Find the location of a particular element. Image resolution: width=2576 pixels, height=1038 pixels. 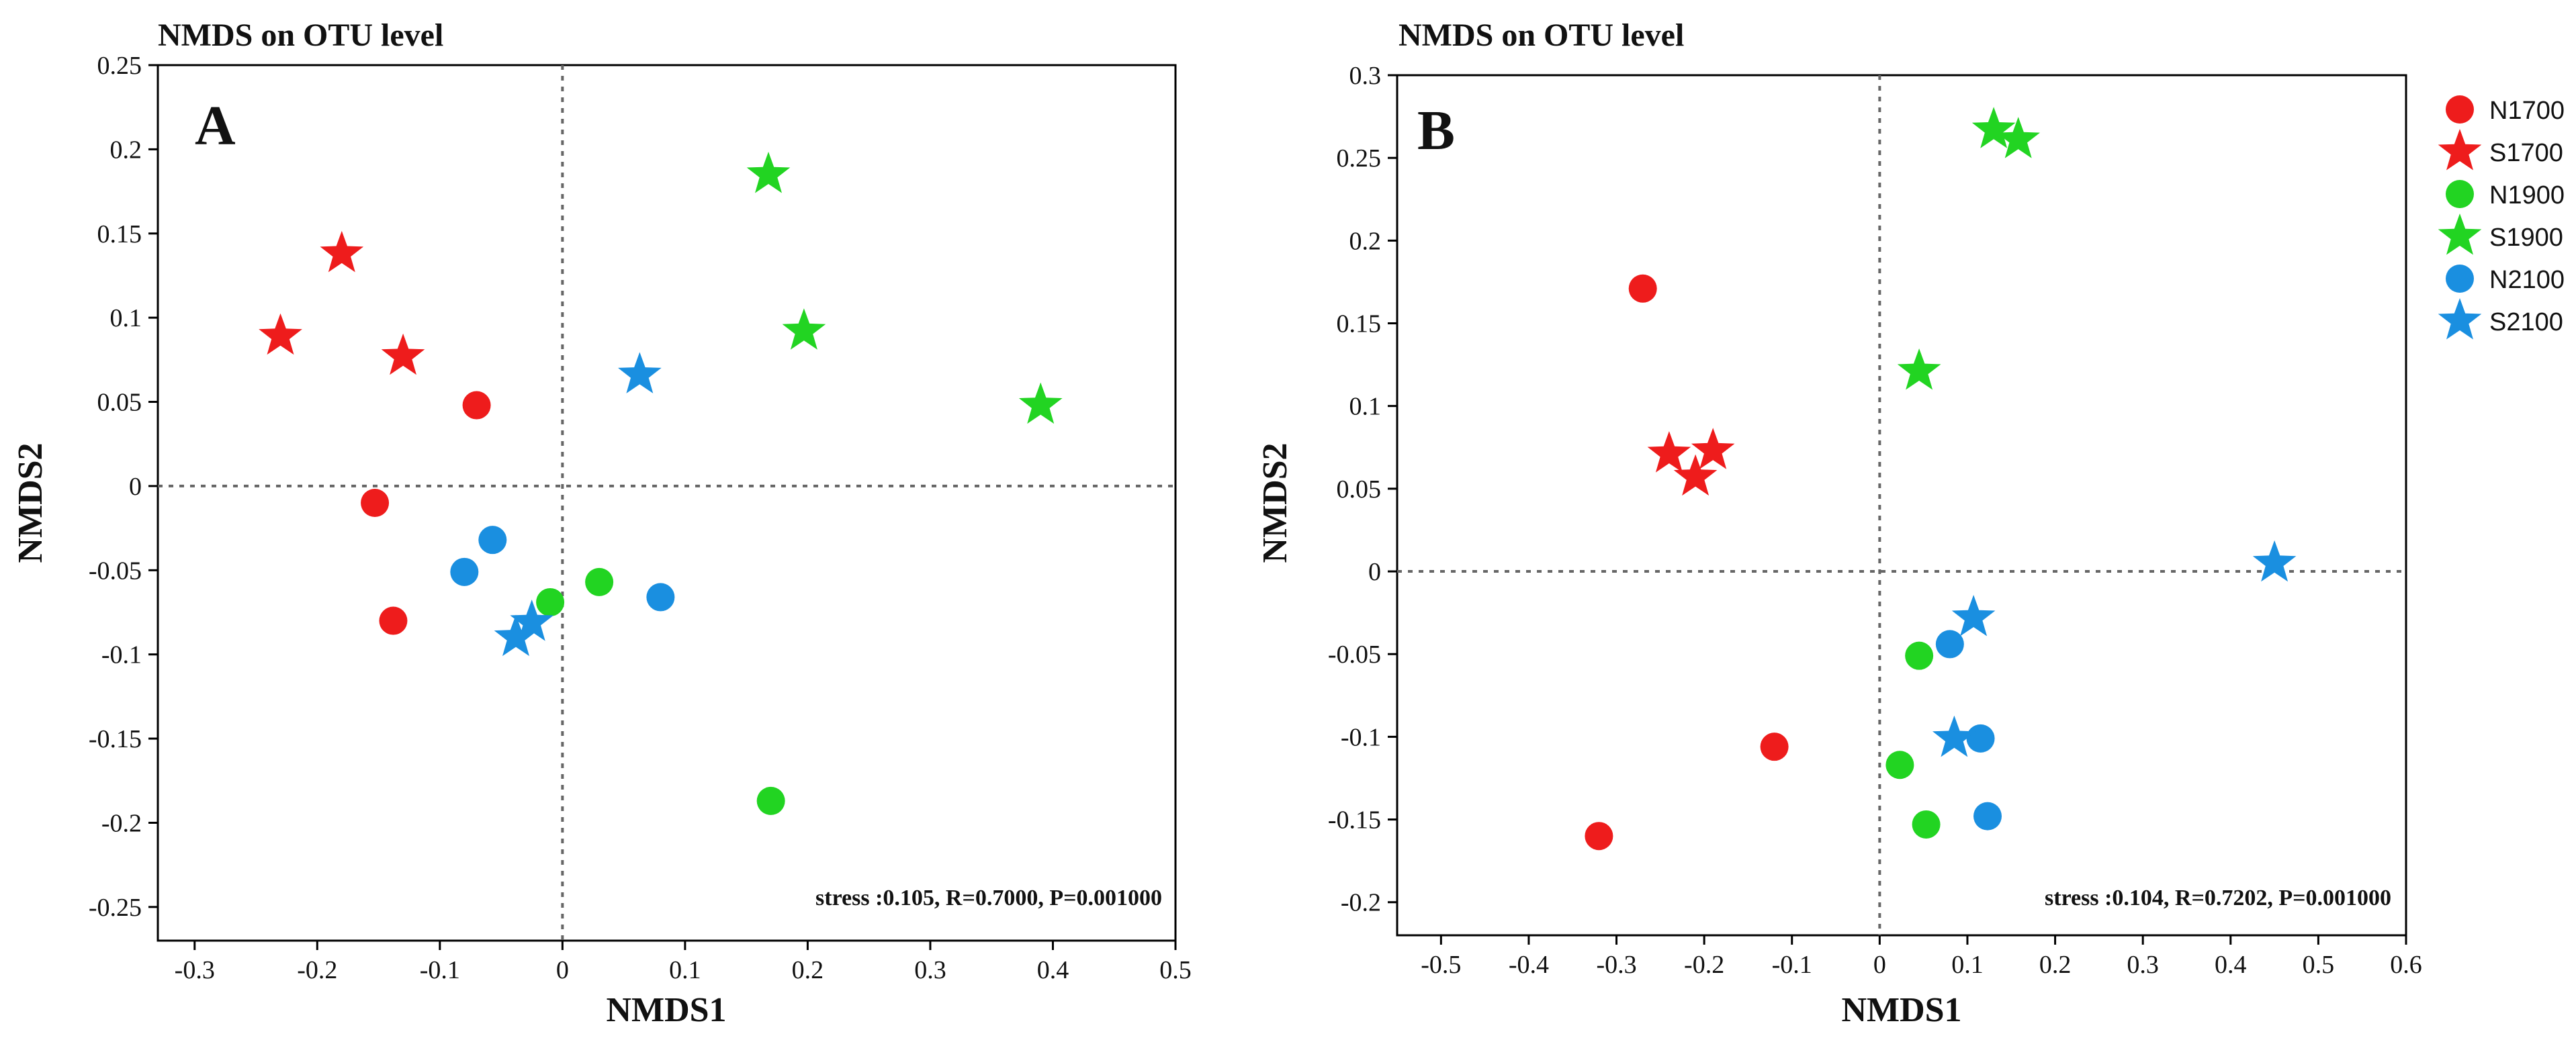

panel-a-y-tick-label: 0 is located at coordinates (135, 487).